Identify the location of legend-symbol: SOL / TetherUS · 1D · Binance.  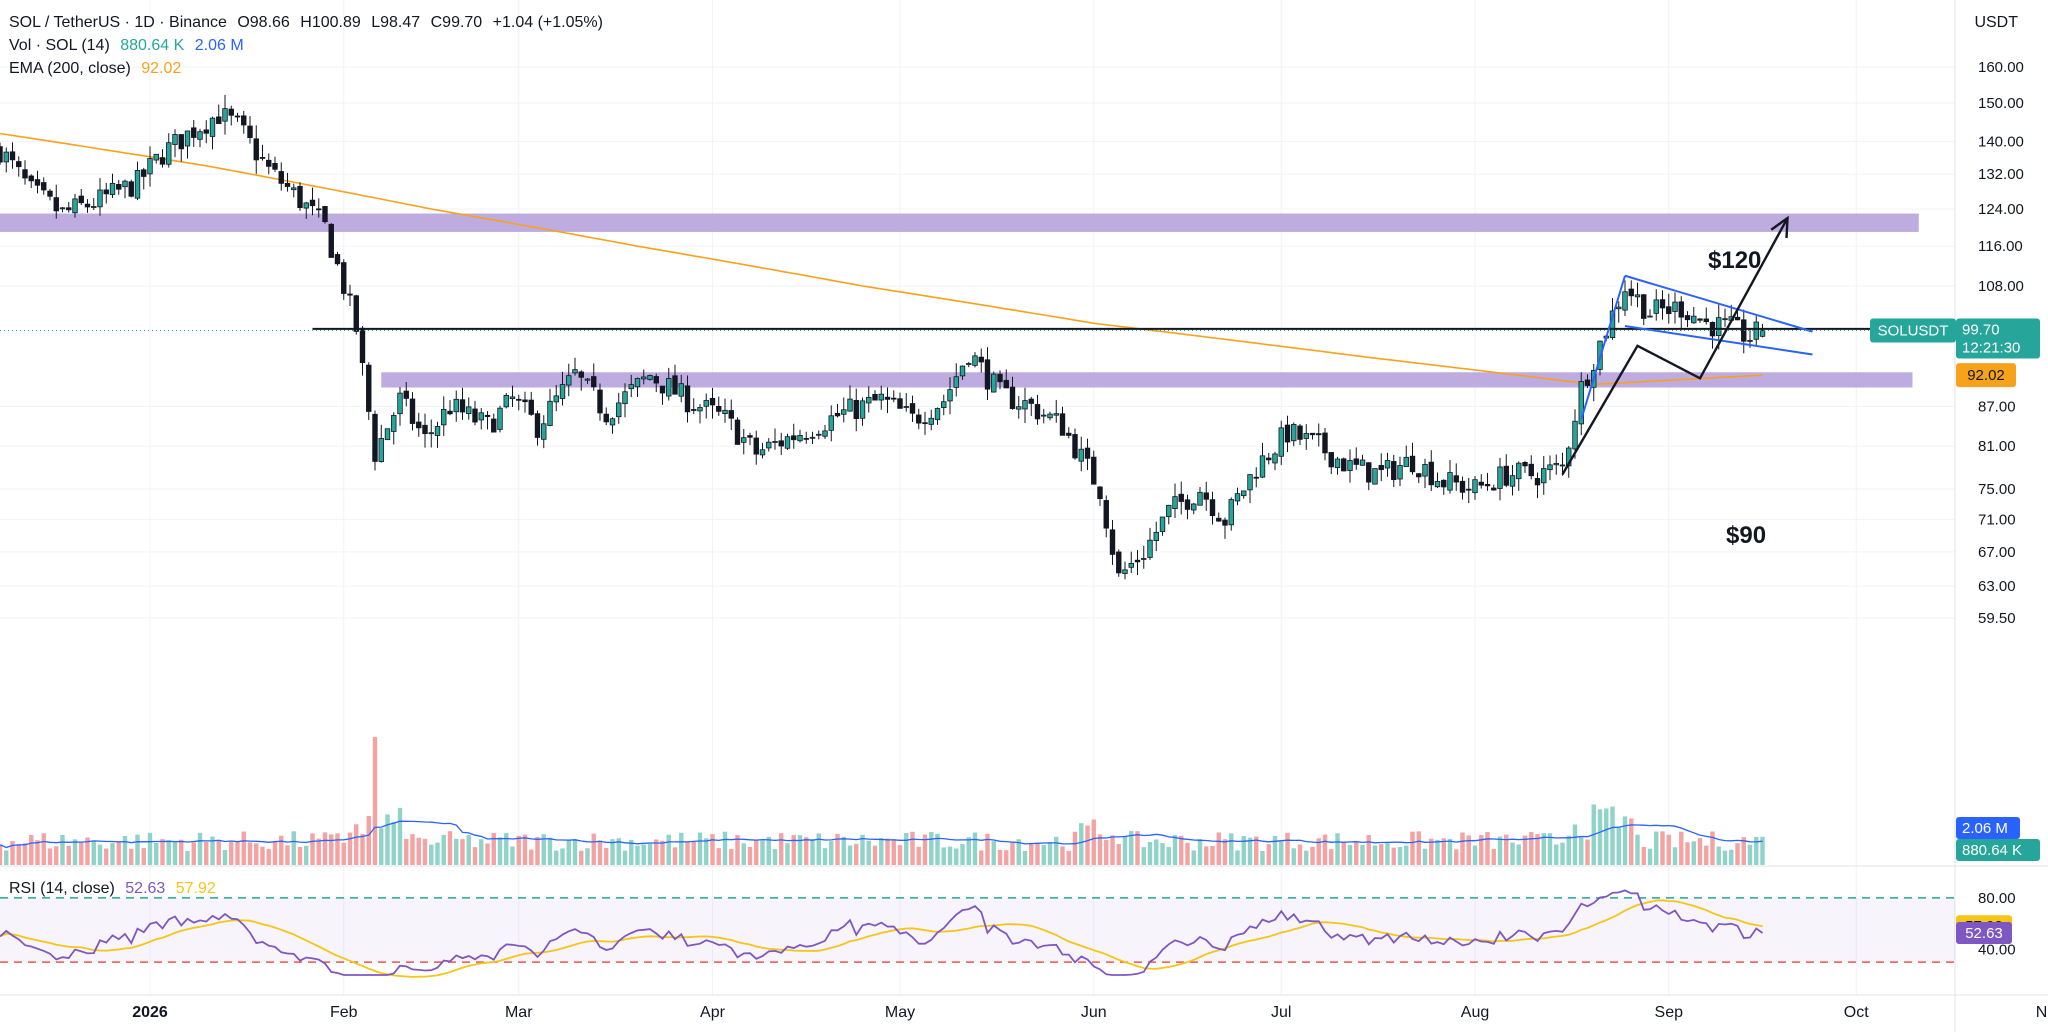
(118, 22).